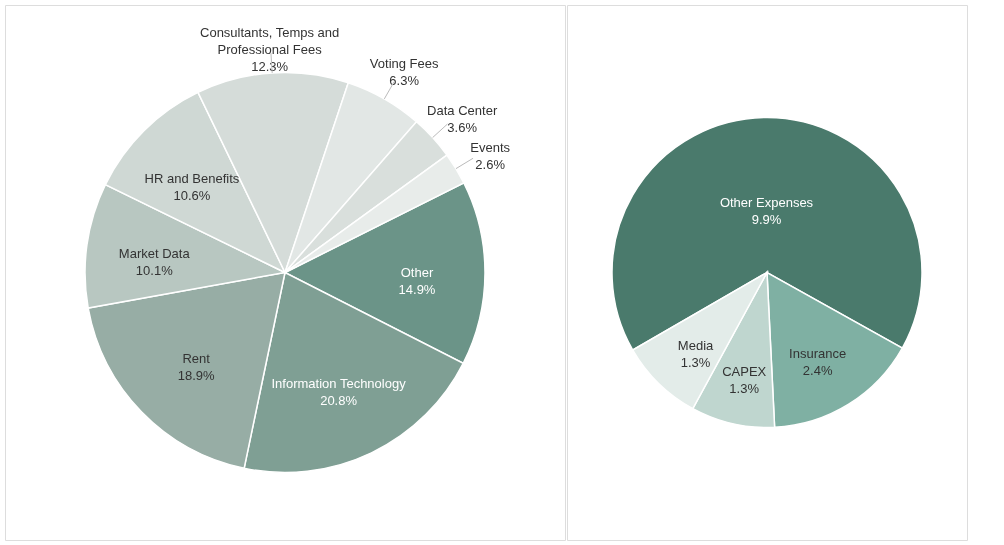  I want to click on data-label: 3.6%, so click(462, 127).